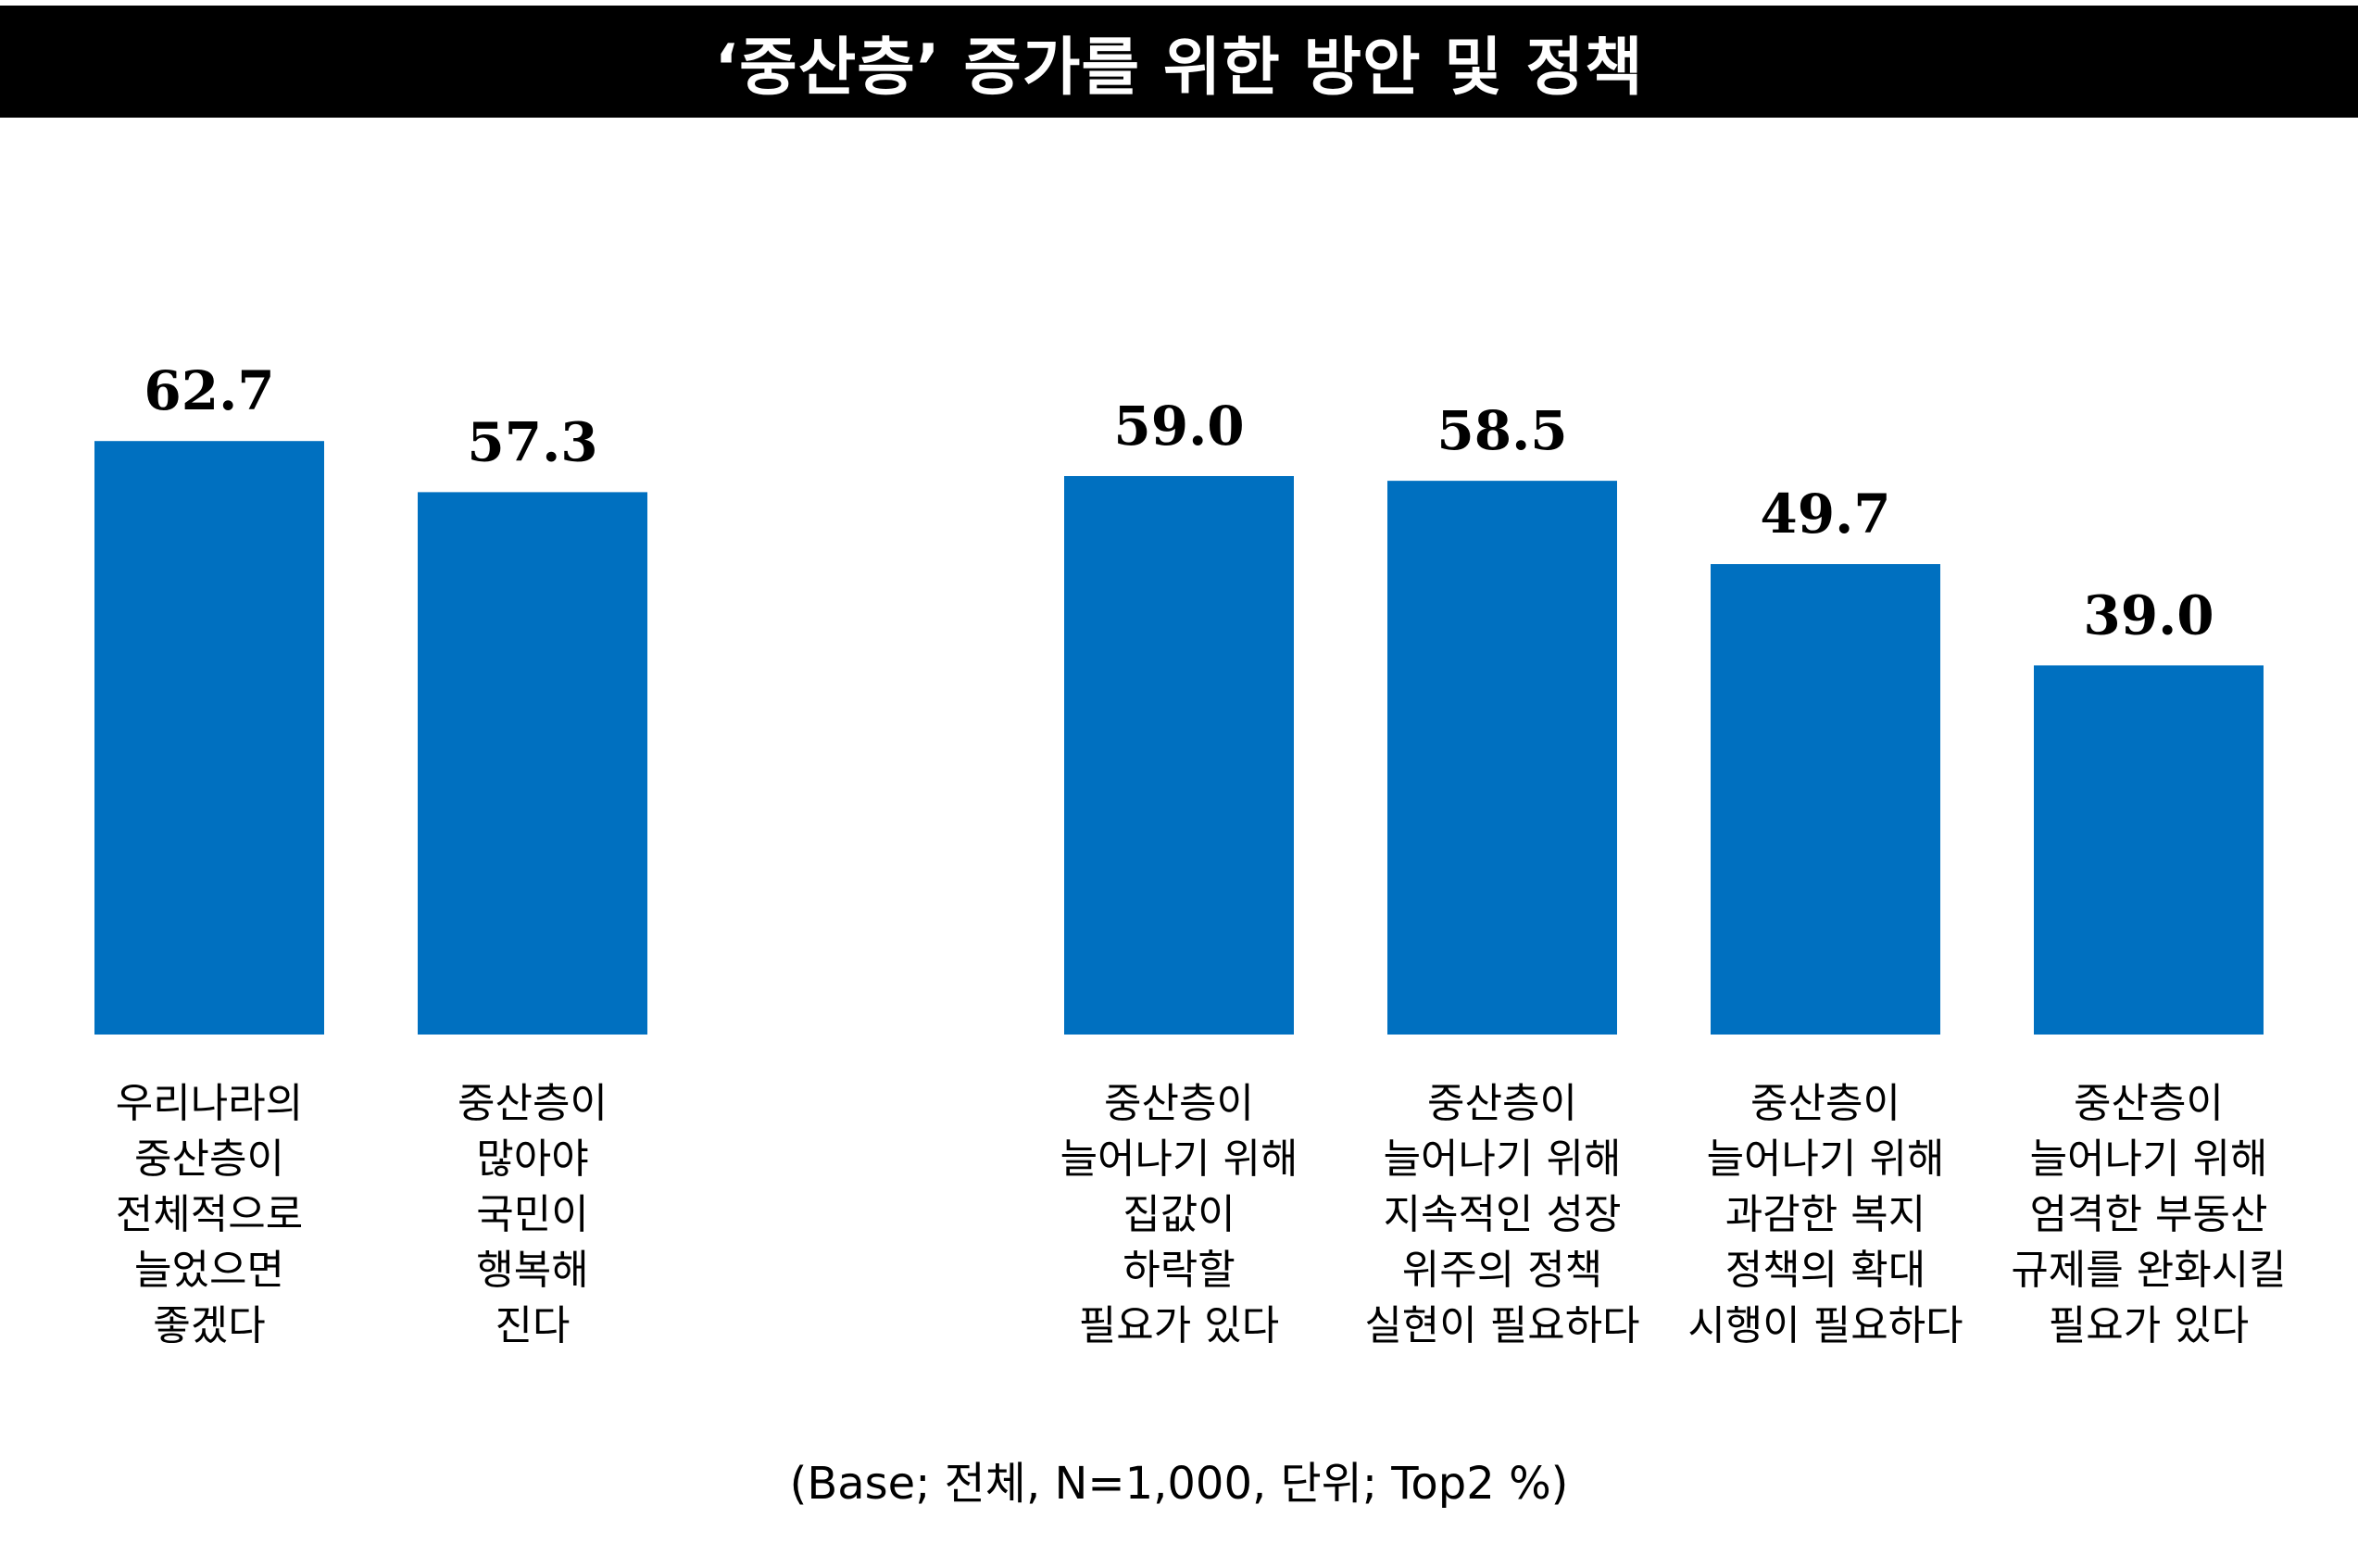 The width and height of the screenshot is (2358, 1568). Describe the element at coordinates (533, 1103) in the screenshot. I see `category-label-2-line-1: 중산층이` at that location.